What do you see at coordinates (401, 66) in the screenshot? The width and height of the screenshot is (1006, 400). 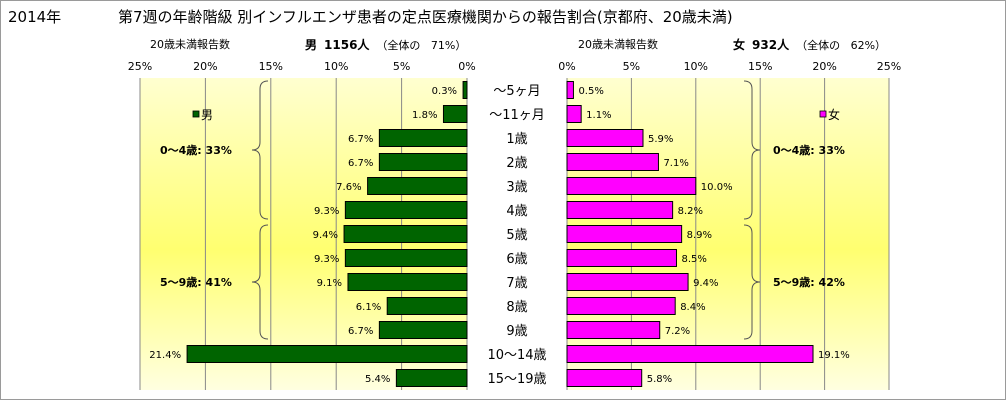 I see `male-tick-label: 5%` at bounding box center [401, 66].